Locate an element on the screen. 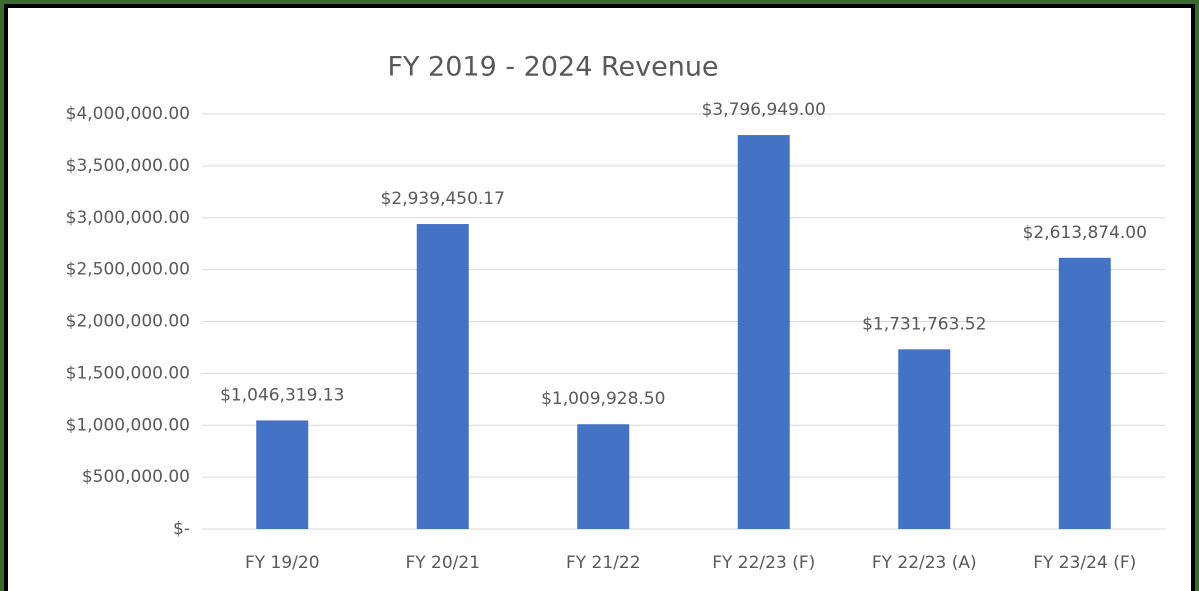 This screenshot has height=591, width=1199. data-label: $1,009,928.50 is located at coordinates (603, 399).